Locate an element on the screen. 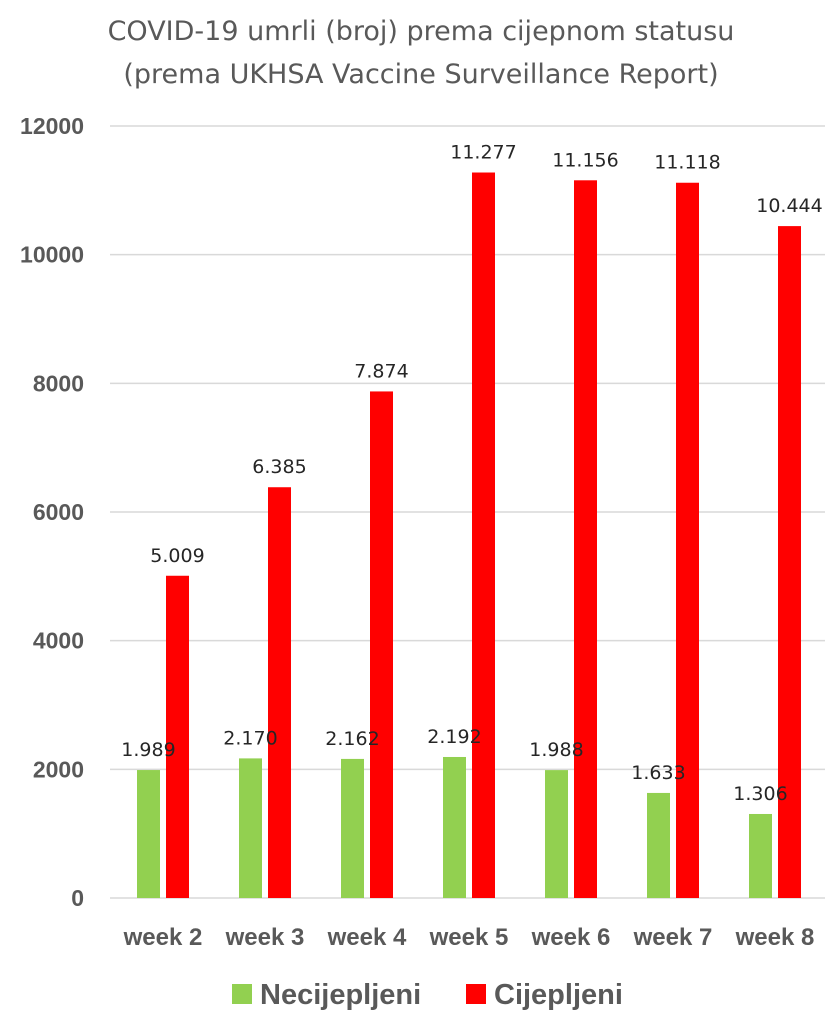 The width and height of the screenshot is (840, 1024). y-axis-ticks: 0 2000 4000 6000 8000 10000 12000 is located at coordinates (52, 512).